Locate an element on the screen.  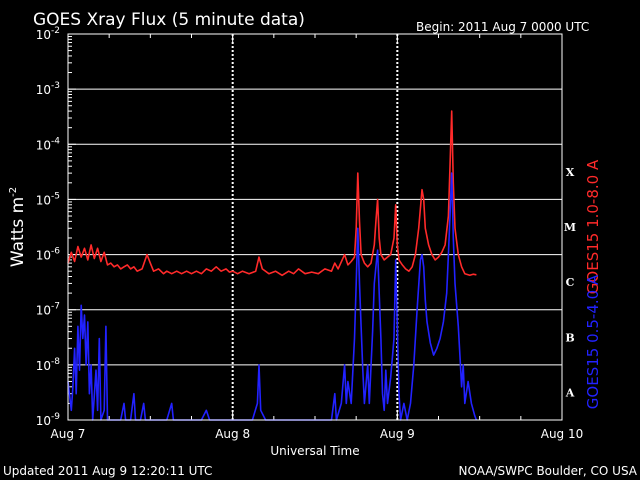
y-tick-label: 10⁻⁸ is located at coordinates (48, 365).